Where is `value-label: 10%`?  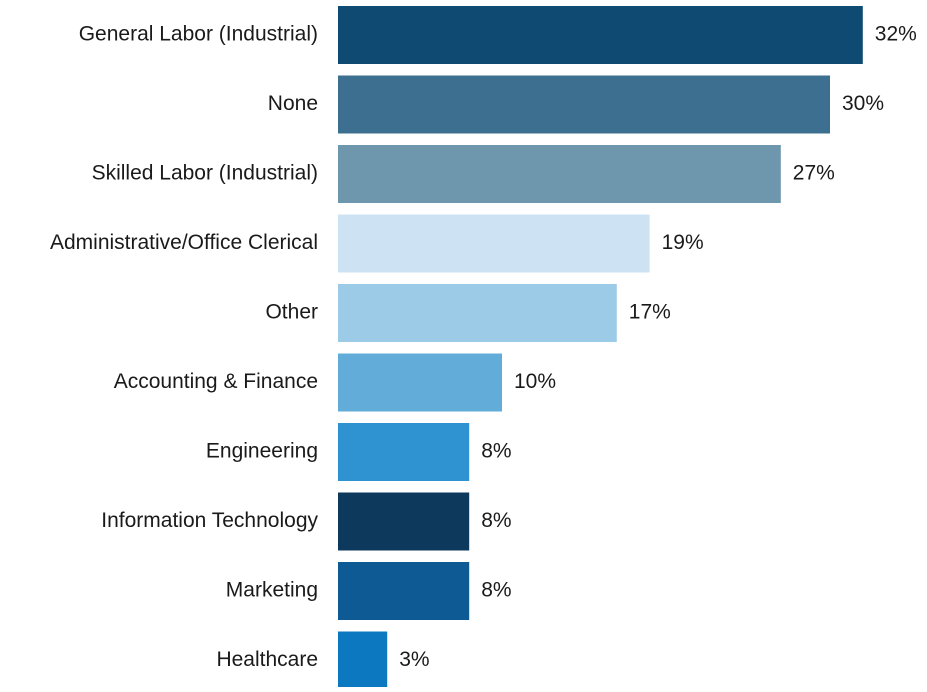 value-label: 10% is located at coordinates (535, 381).